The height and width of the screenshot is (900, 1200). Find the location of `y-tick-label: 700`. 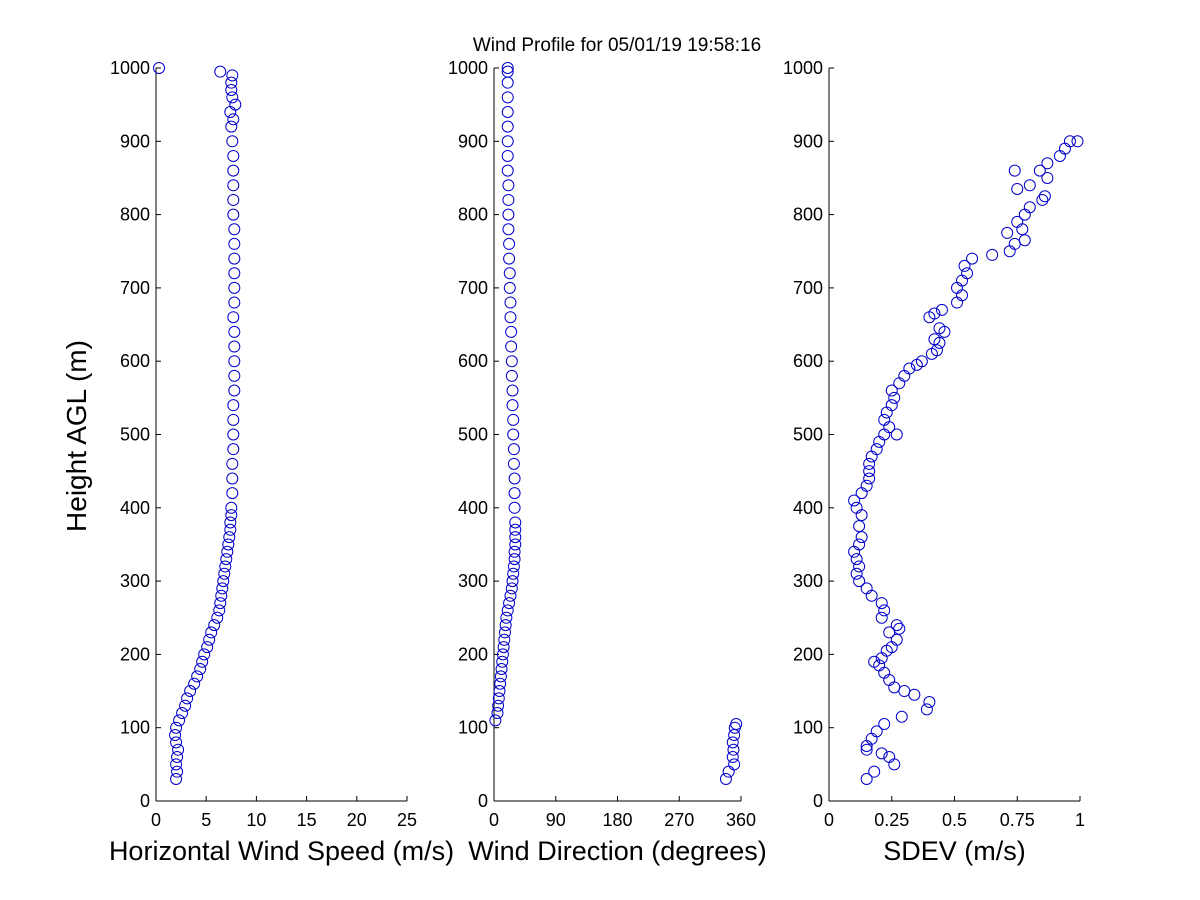

y-tick-label: 700 is located at coordinates (808, 288).